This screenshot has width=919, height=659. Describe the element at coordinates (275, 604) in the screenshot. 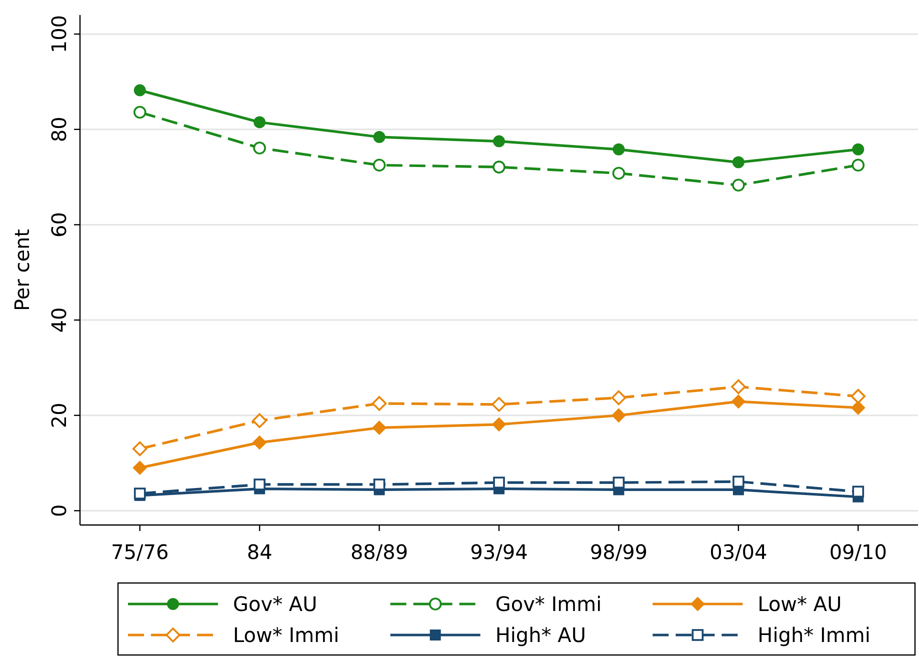

I see `legend-label: Gov* AU` at that location.